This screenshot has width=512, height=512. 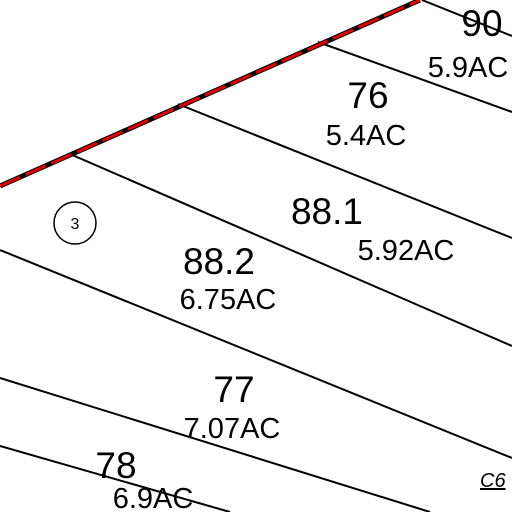 I want to click on parcel-area: 6.75AC, so click(x=228, y=300).